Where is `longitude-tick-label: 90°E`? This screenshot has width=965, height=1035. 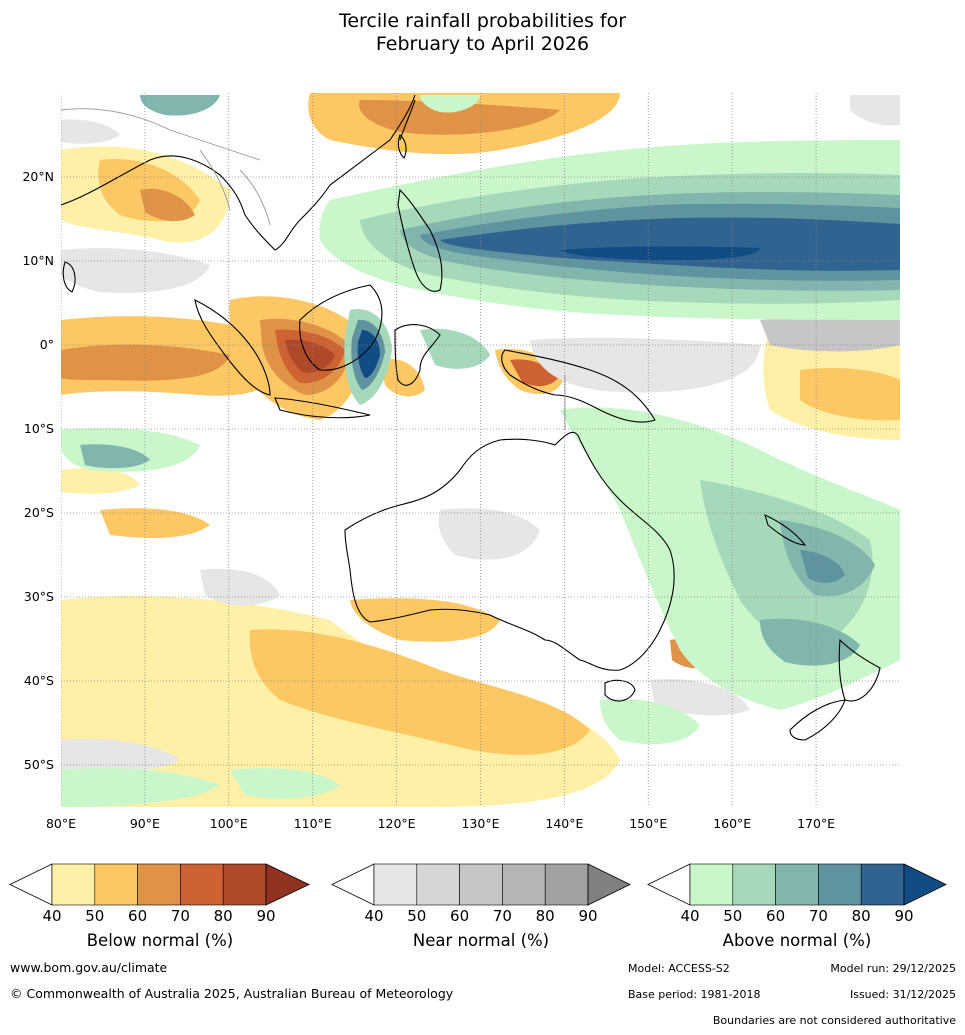 longitude-tick-label: 90°E is located at coordinates (145, 823).